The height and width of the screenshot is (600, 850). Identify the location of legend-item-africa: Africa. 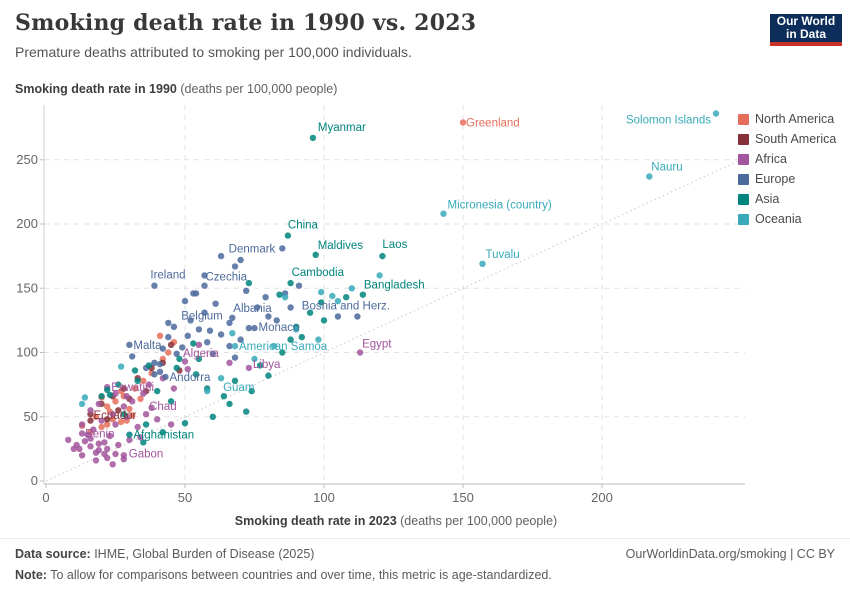
(787, 159).